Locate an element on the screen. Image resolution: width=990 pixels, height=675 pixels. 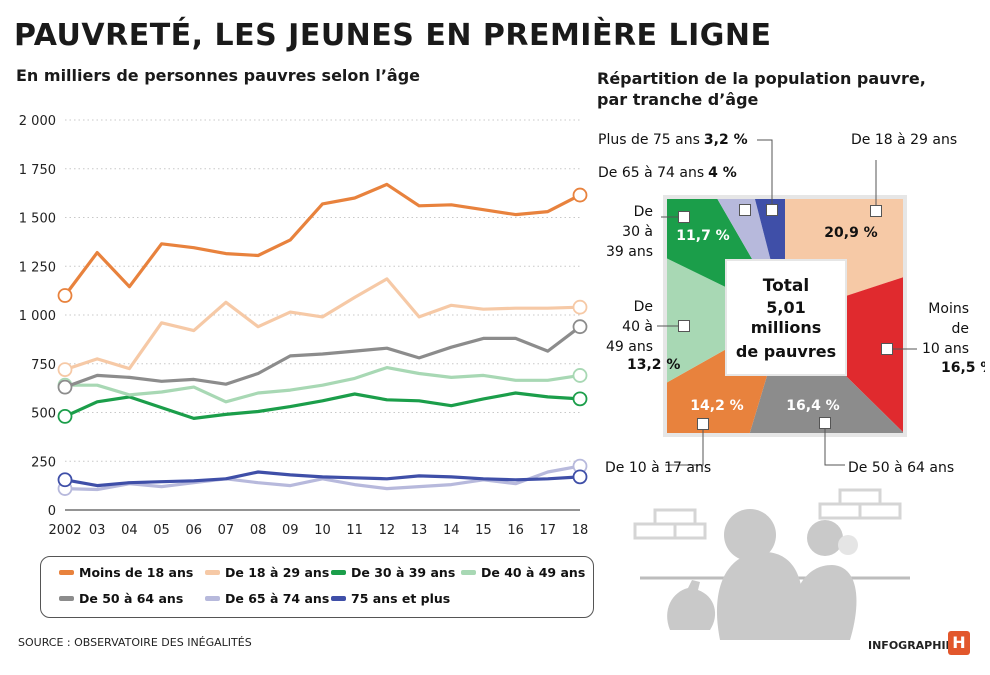
pie-label-group: De 40 à 49 ans 13,2 % is located at coordinates (648, 336).